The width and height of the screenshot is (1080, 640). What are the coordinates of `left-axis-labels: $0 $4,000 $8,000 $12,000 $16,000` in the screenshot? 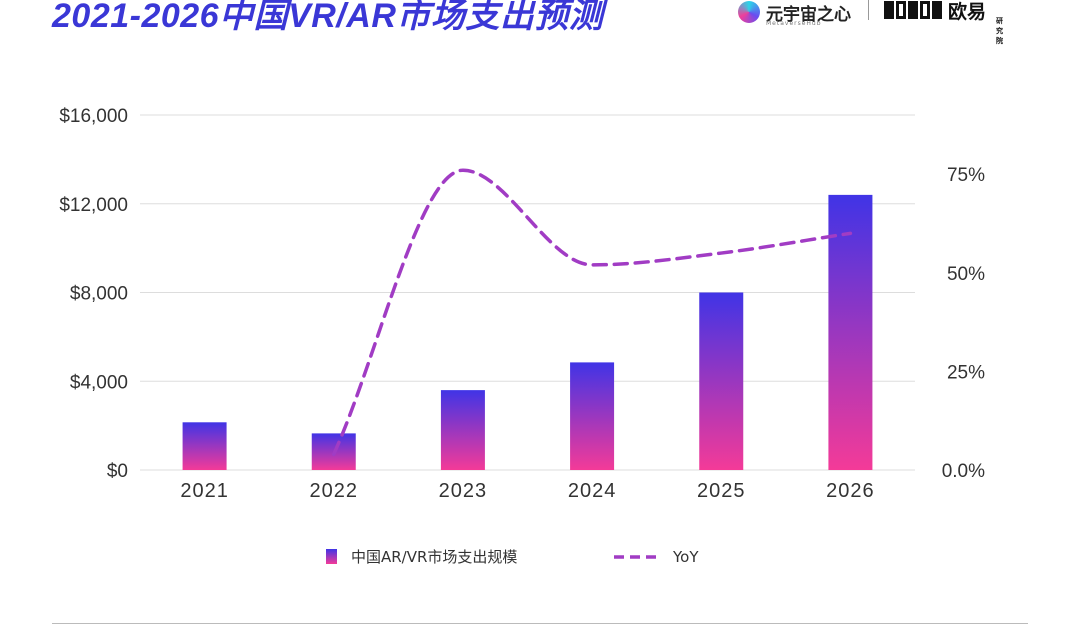 It's located at (93, 294).